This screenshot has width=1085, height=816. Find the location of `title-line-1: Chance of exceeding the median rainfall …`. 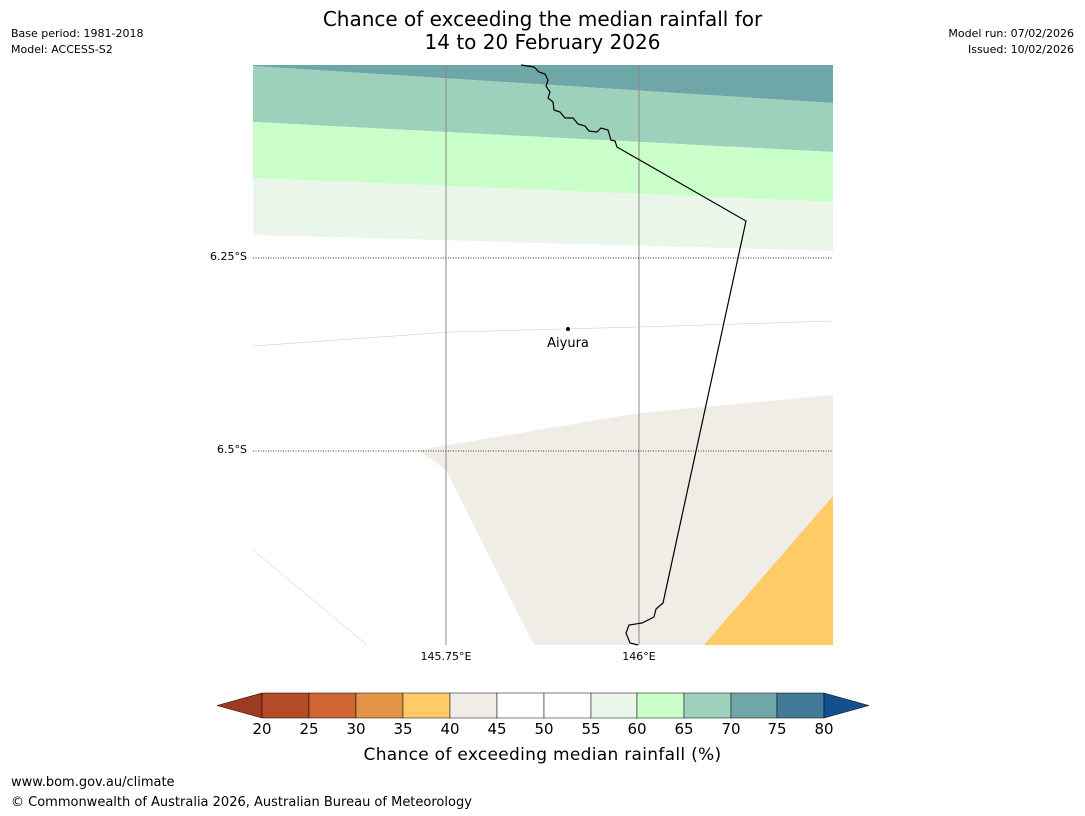

title-line-1: Chance of exceeding the median rainfall … is located at coordinates (542, 19).